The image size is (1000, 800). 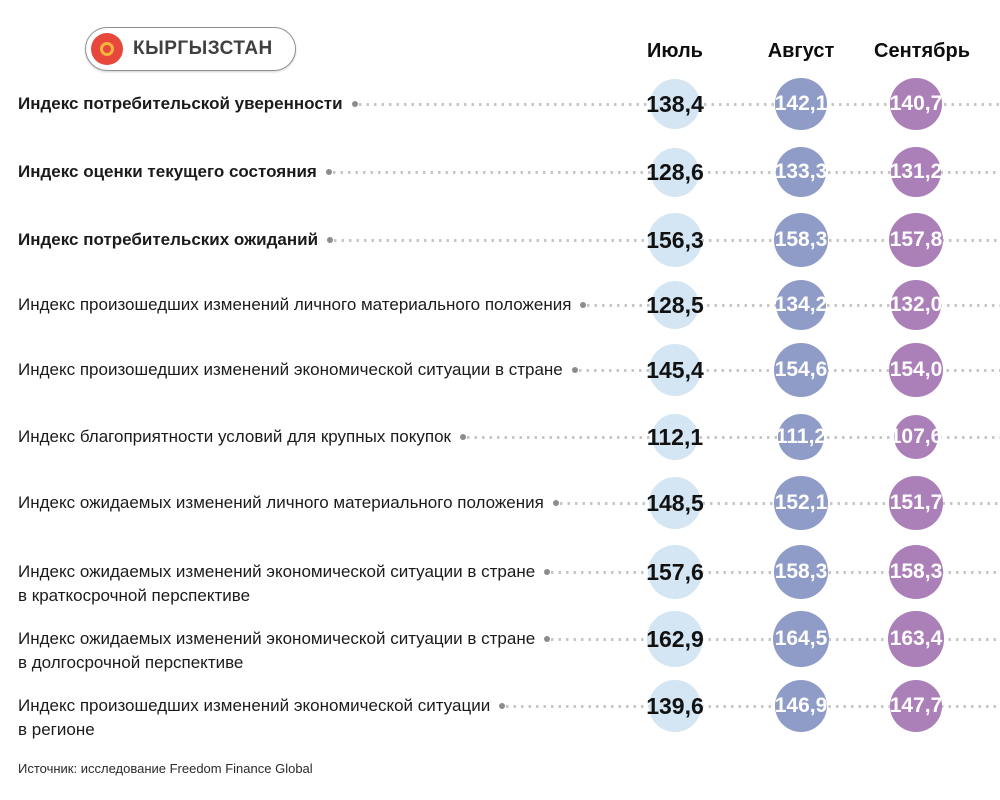 What do you see at coordinates (916, 104) in the screenshot?
I see `value-bubble-sep: 140,7` at bounding box center [916, 104].